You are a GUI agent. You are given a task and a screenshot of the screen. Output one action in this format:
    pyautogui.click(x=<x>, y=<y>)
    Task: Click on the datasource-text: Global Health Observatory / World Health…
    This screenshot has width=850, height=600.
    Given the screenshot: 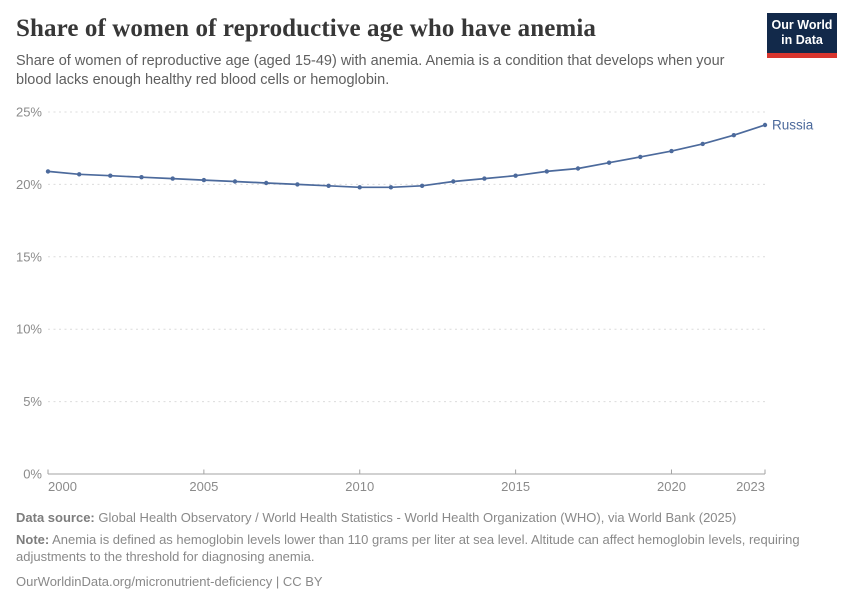 What is the action you would take?
    pyautogui.click(x=415, y=517)
    